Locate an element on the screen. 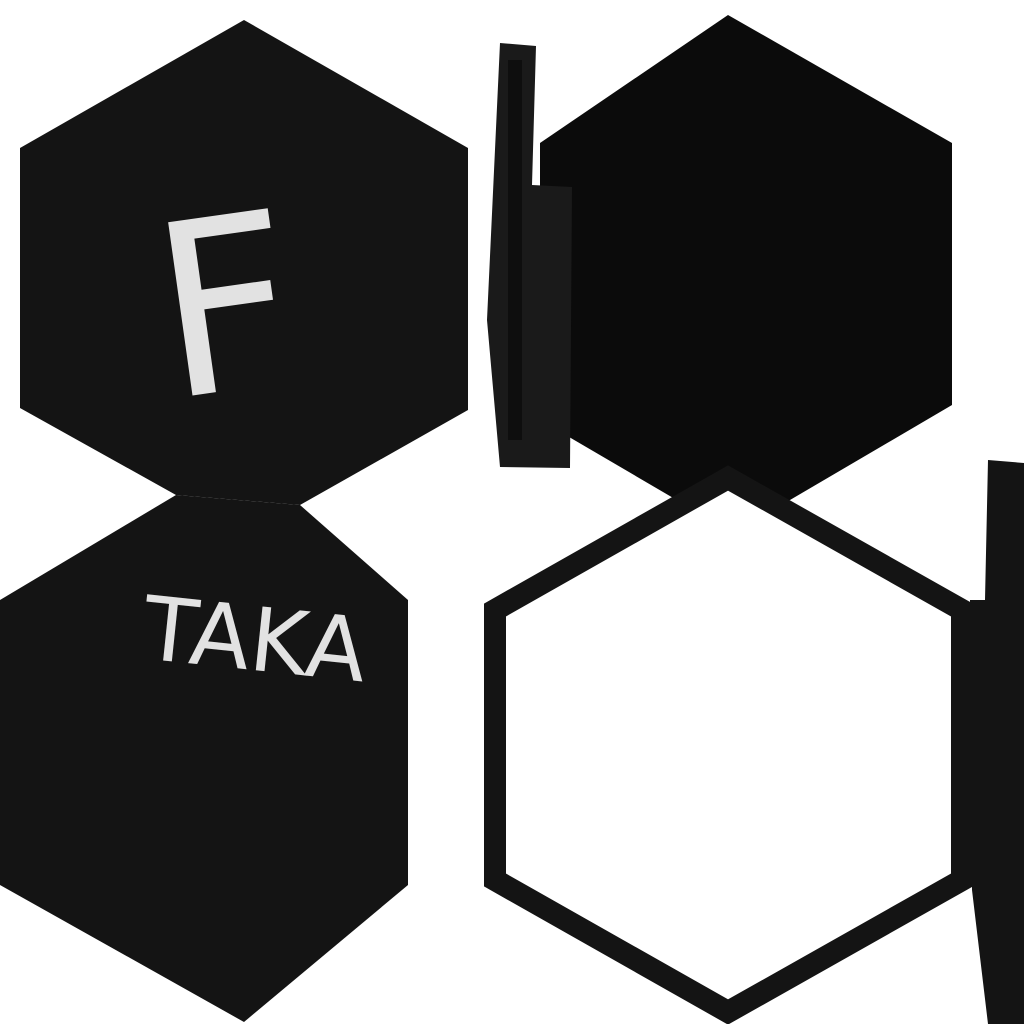 This screenshot has height=1024, width=1024. bar-right is located at coordinates (997, 742).